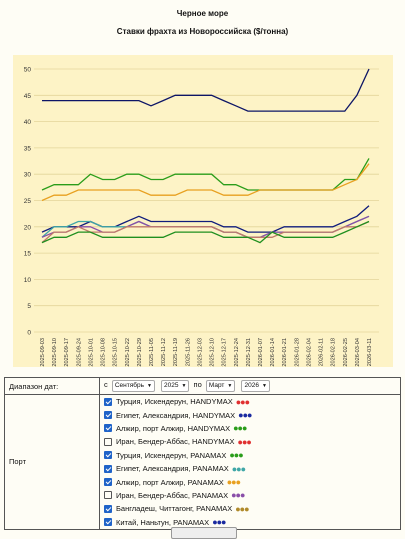 This screenshot has height=539, width=405. What do you see at coordinates (28, 148) in the screenshot?
I see `y-tick-label: 35` at bounding box center [28, 148].